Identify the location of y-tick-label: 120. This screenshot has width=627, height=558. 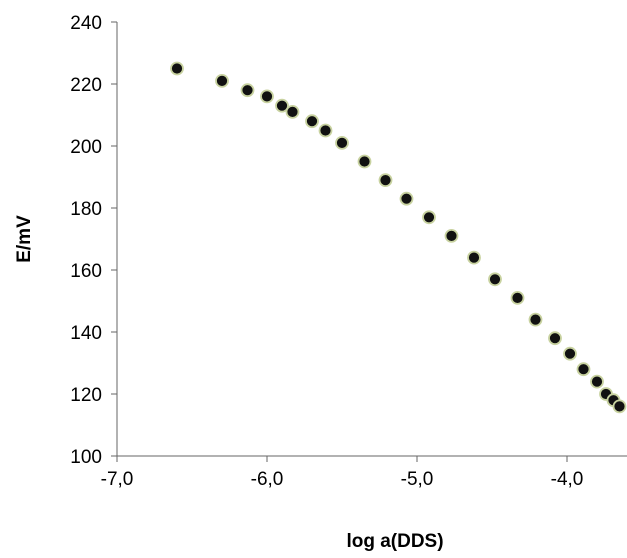
(86, 395).